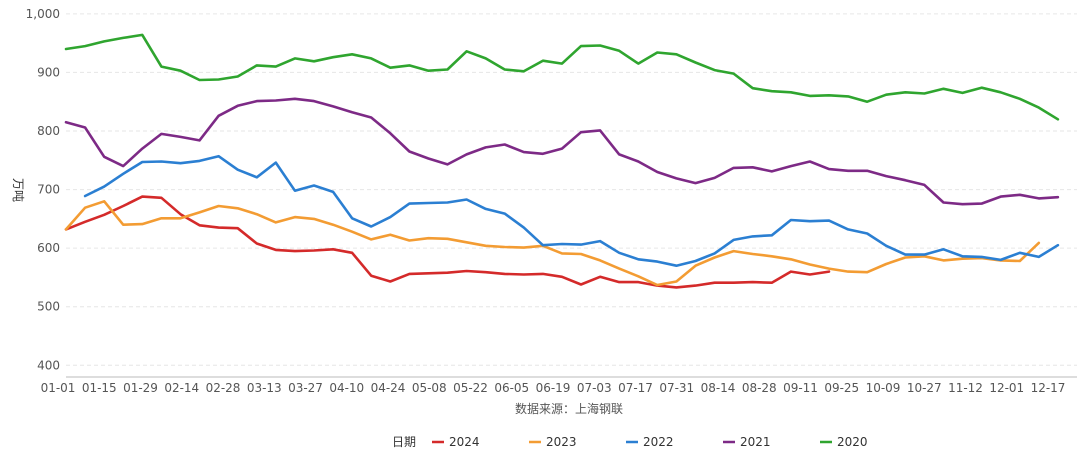  What do you see at coordinates (759, 388) in the screenshot?
I see `x-tick-label: 08-28` at bounding box center [759, 388].